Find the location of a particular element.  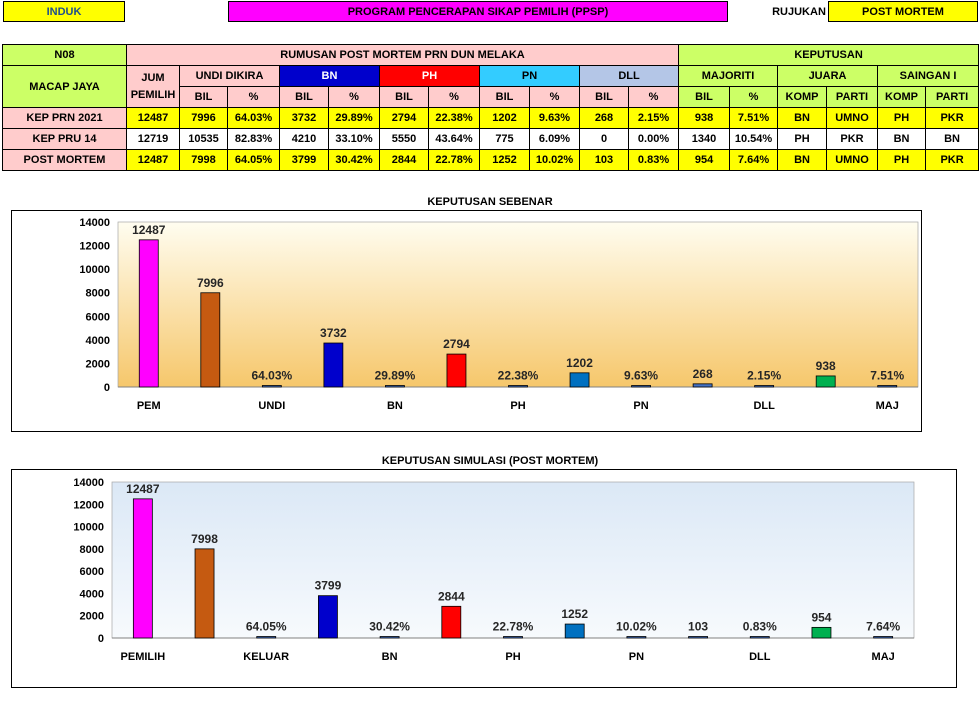

category-label: KELUAR is located at coordinates (266, 657).